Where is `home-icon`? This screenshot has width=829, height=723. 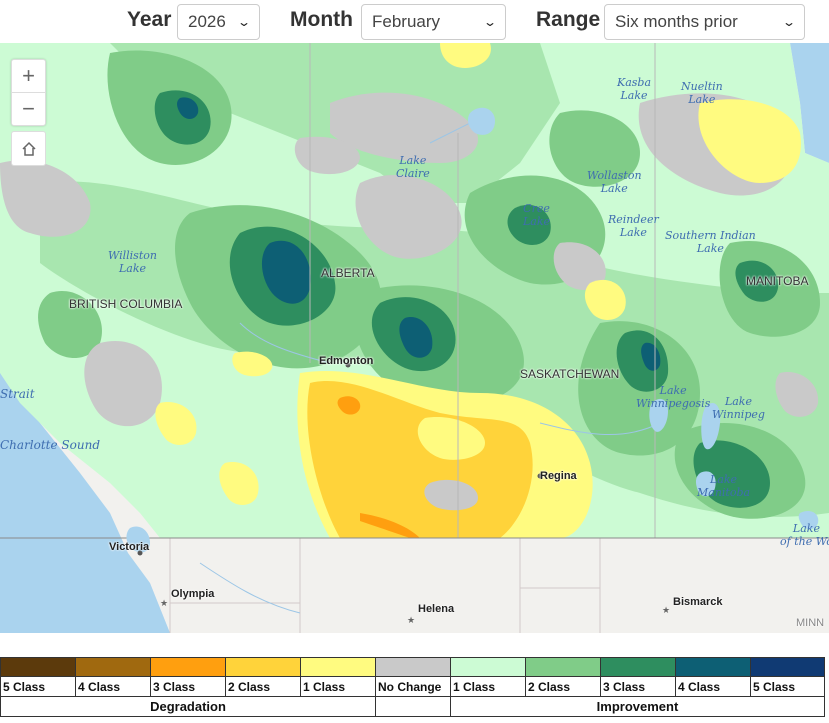
home-icon is located at coordinates (28, 148).